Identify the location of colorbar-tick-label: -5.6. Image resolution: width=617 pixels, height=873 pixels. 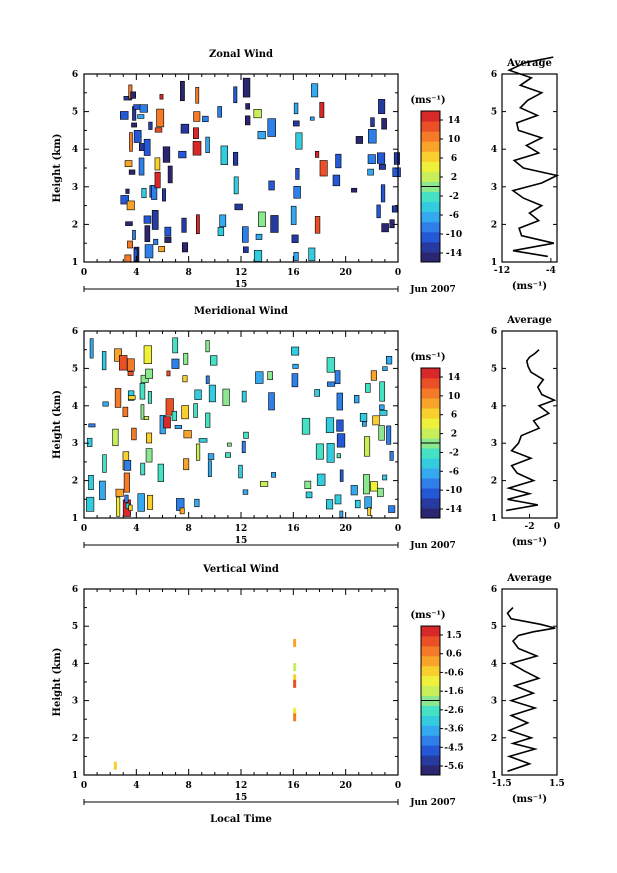
(453, 767).